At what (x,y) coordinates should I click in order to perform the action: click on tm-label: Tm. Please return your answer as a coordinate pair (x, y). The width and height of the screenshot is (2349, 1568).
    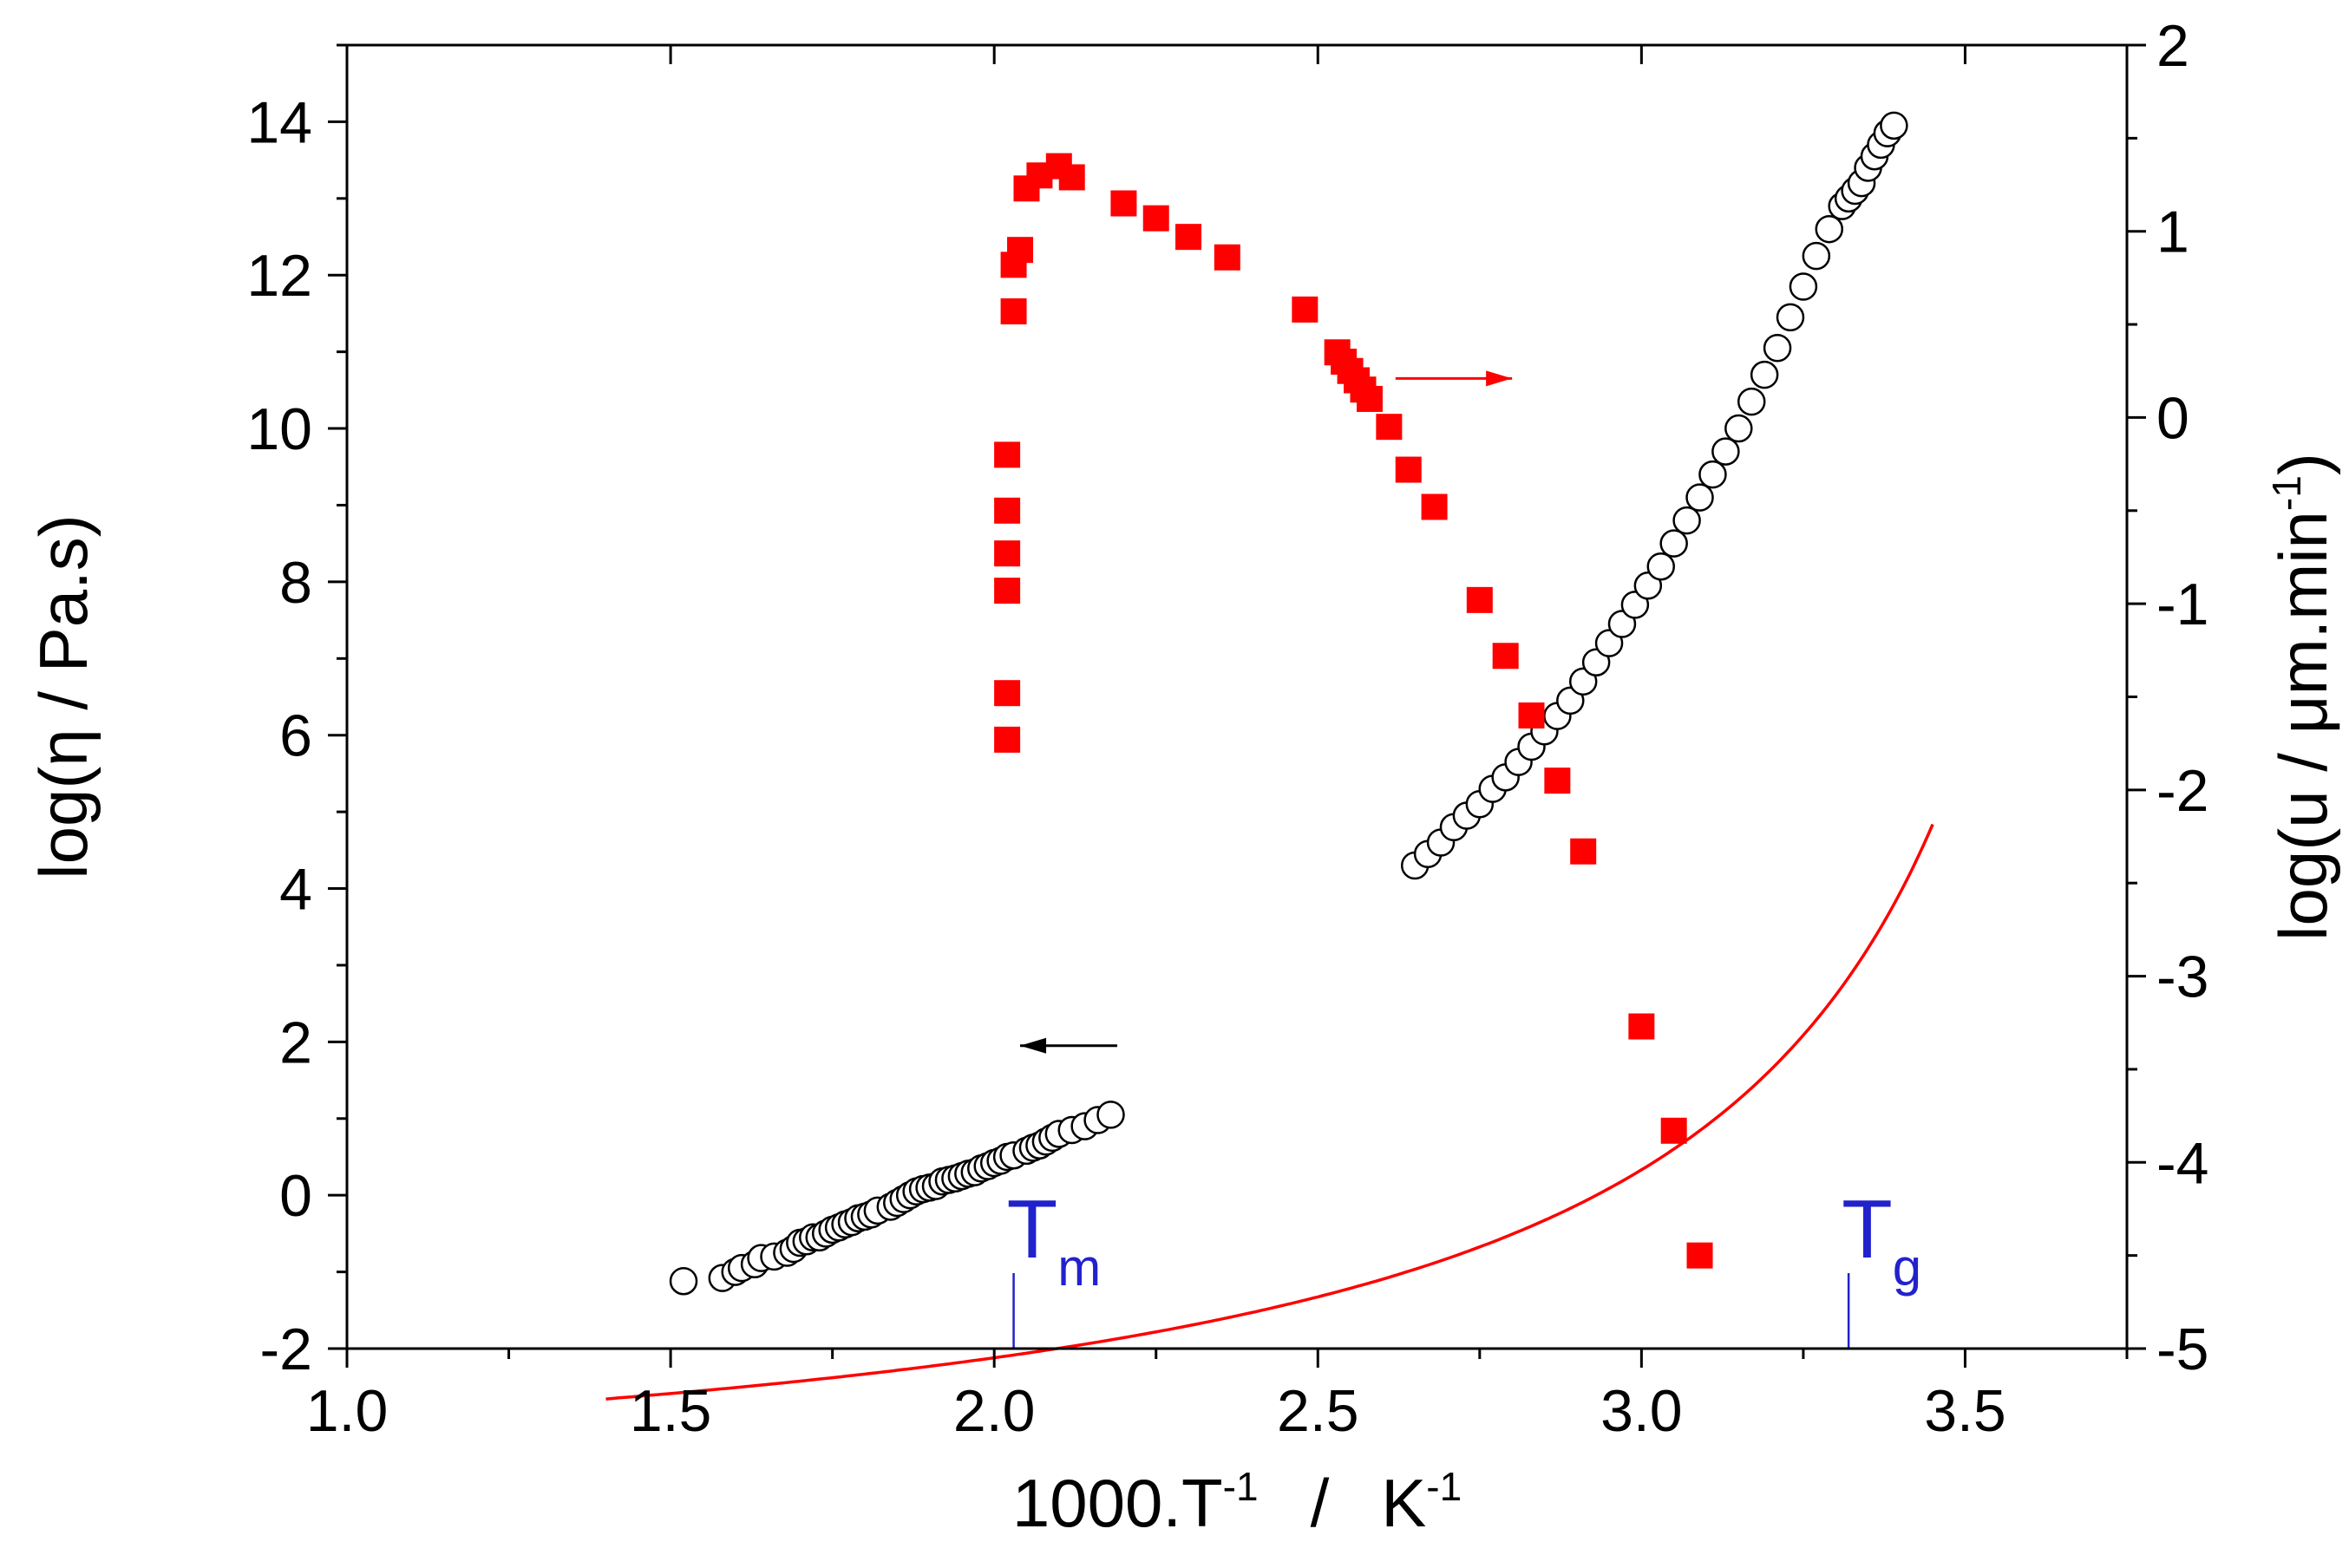
    Looking at the image, I should click on (1054, 1240).